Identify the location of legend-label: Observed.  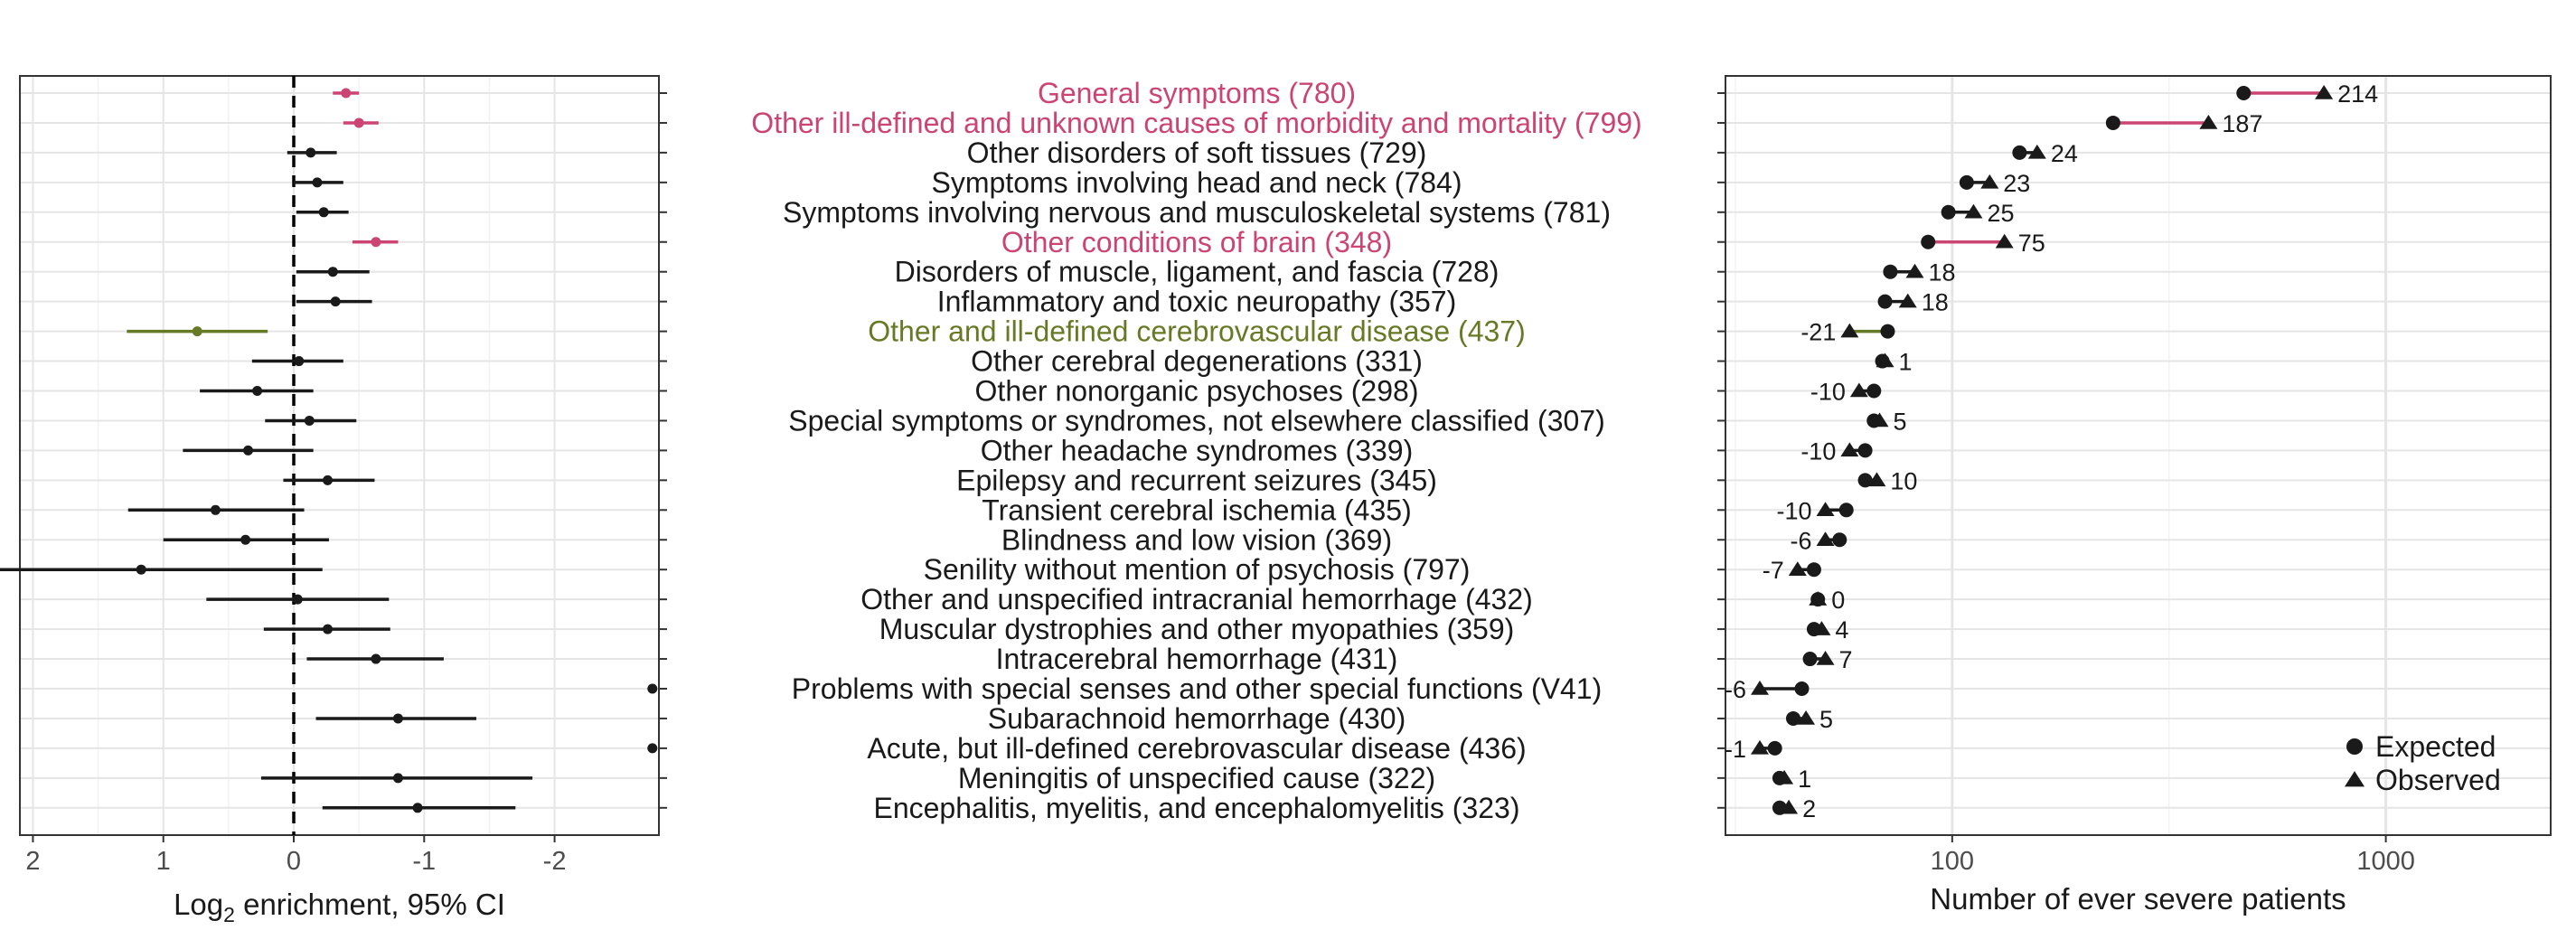
(2438, 780).